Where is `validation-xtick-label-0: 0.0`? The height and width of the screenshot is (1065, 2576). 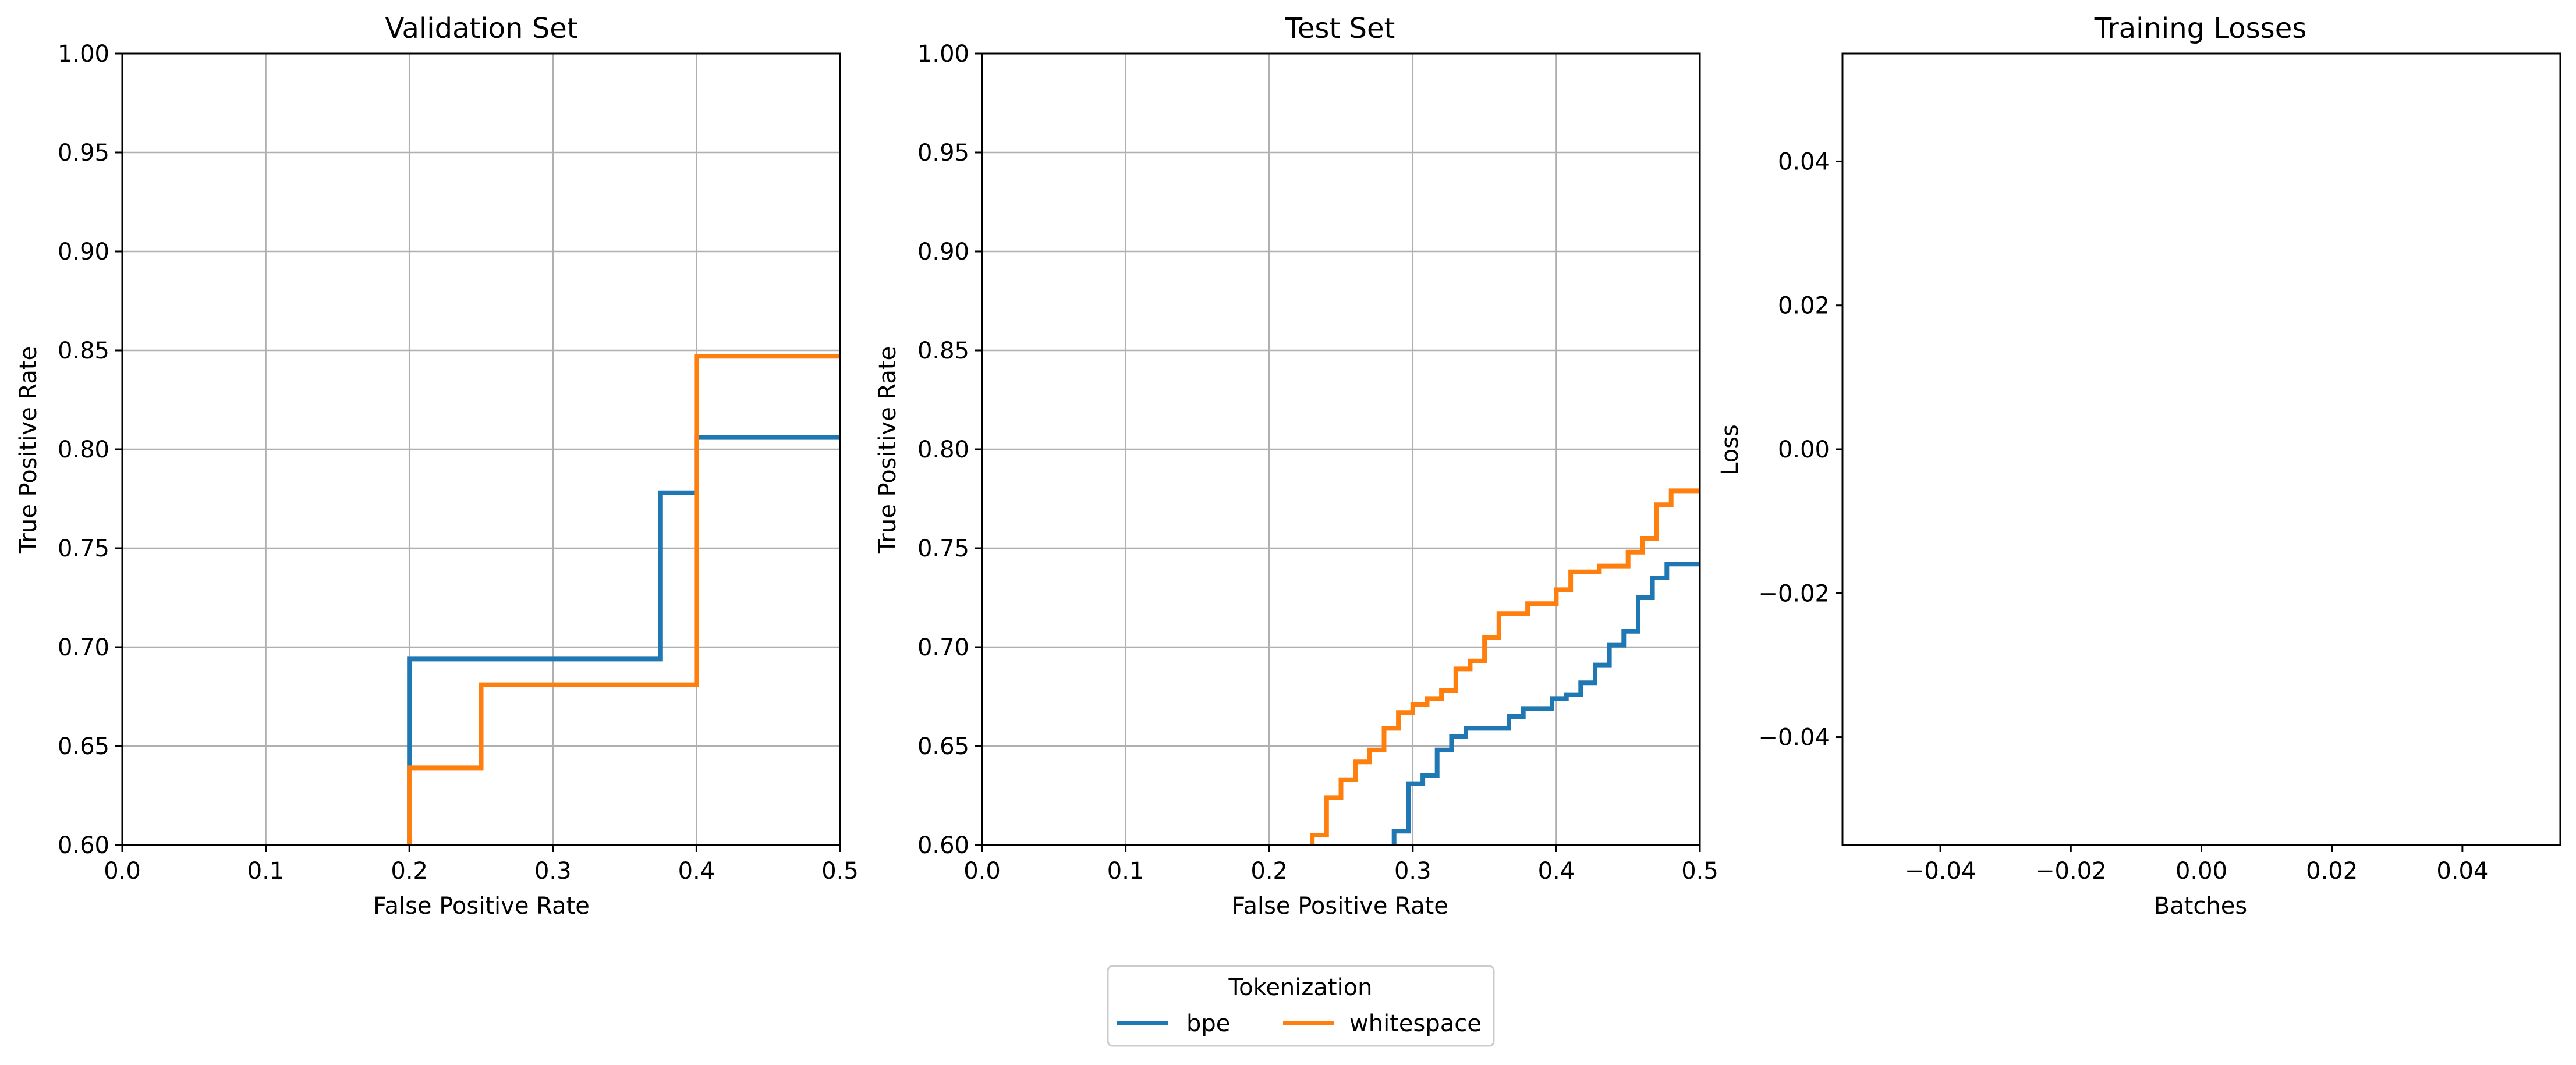 validation-xtick-label-0: 0.0 is located at coordinates (122, 871).